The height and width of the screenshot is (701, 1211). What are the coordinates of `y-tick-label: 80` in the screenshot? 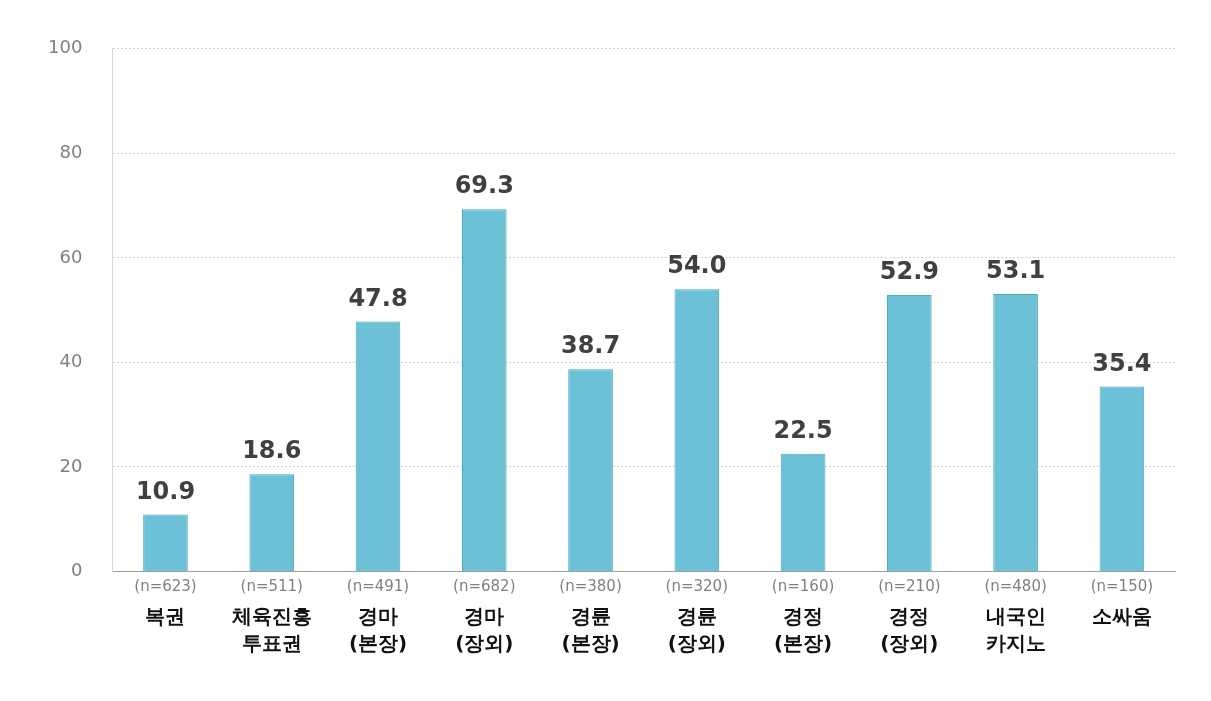 It's located at (71, 151).